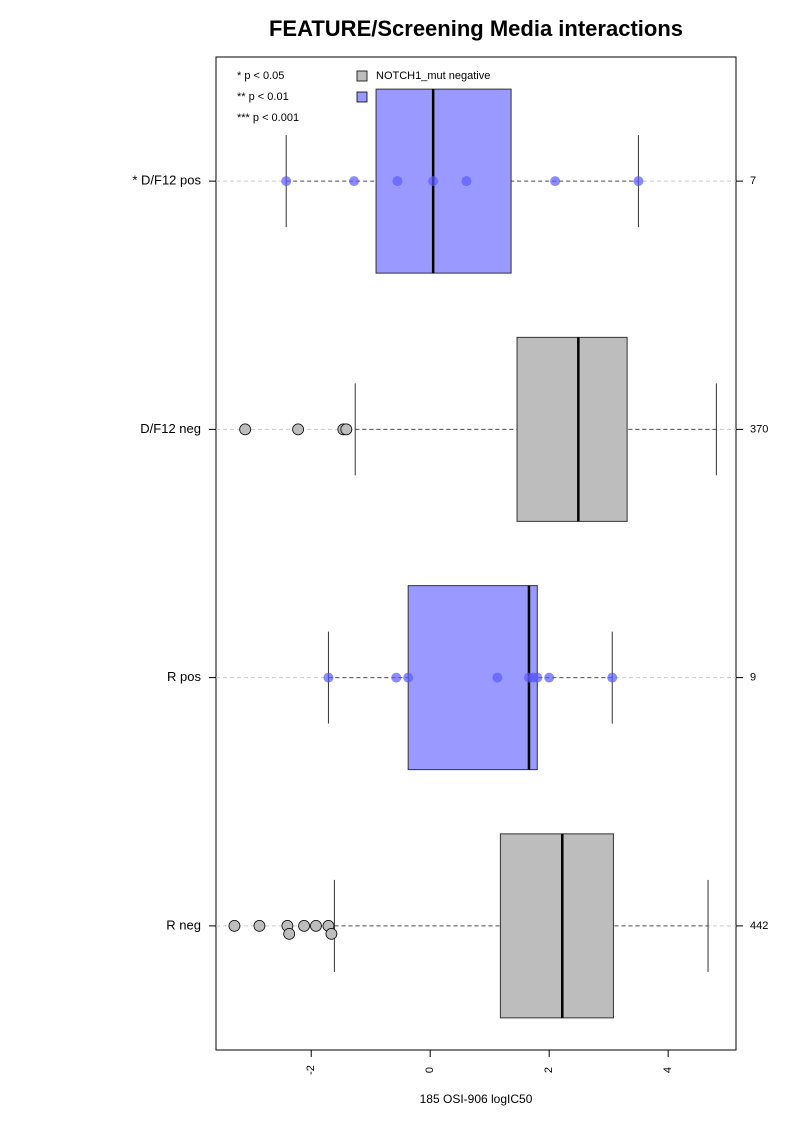  I want to click on x-tick-label: 4, so click(668, 1070).